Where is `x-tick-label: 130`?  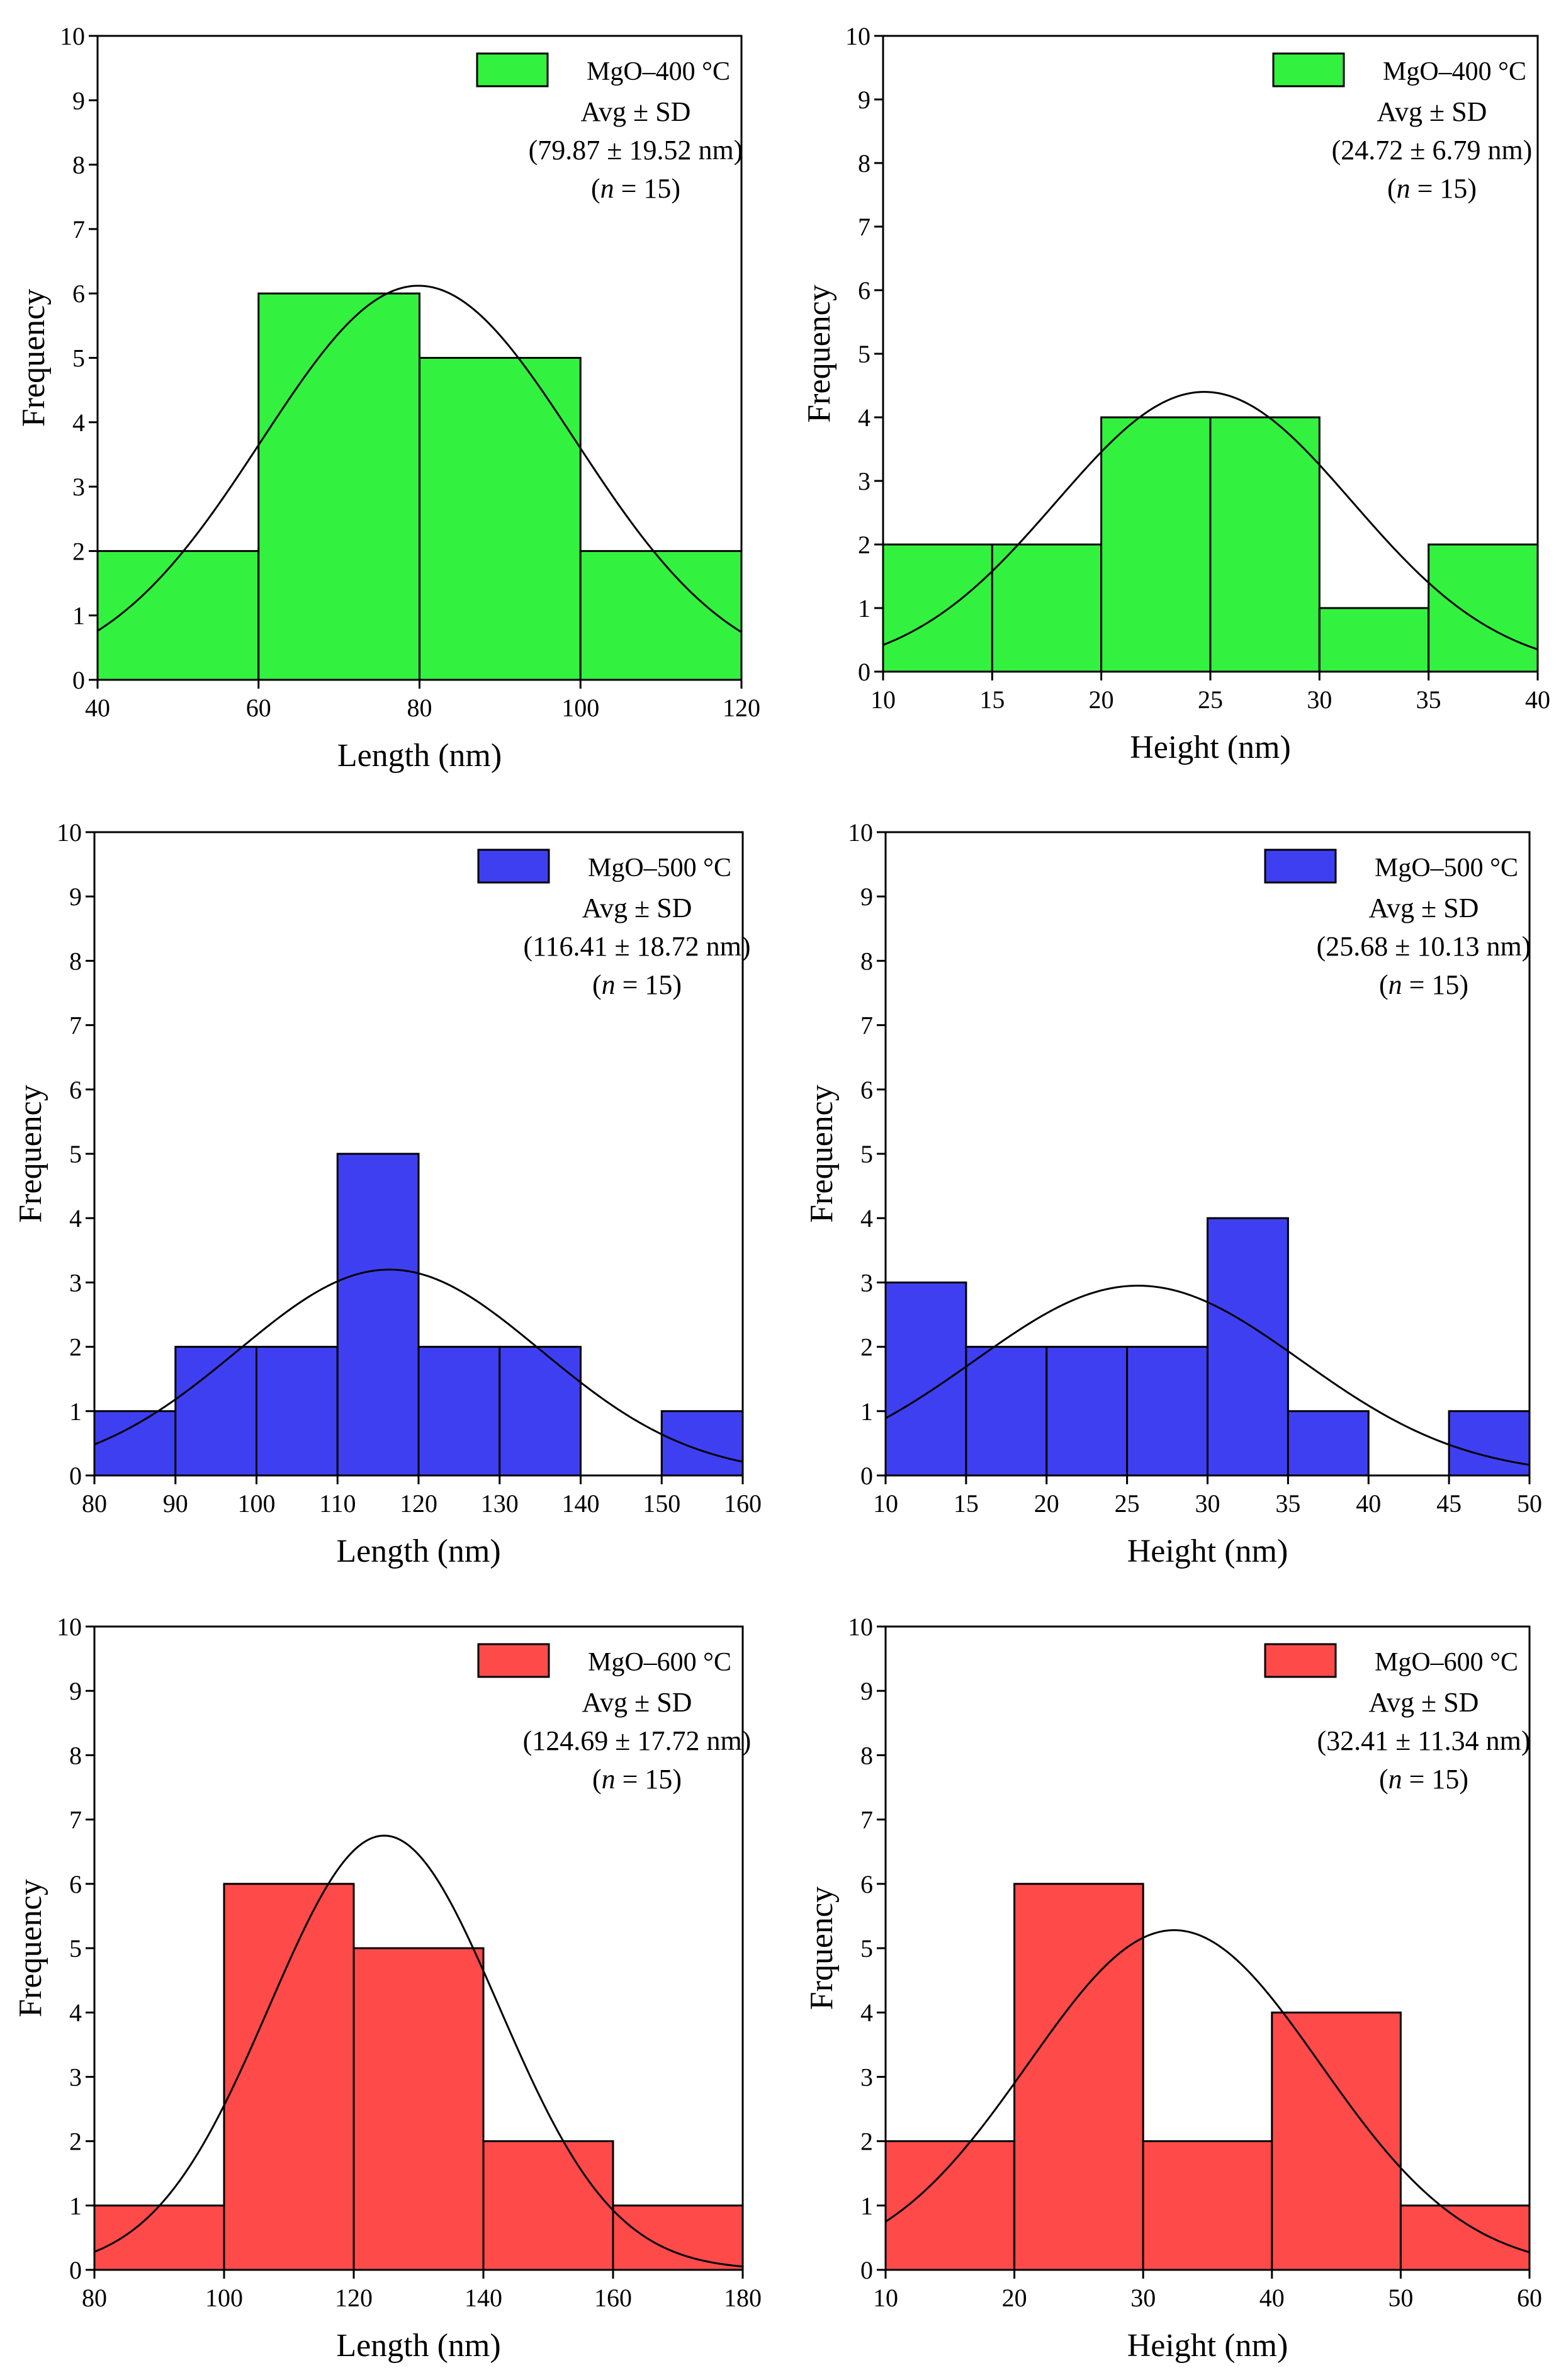 x-tick-label: 130 is located at coordinates (500, 1503).